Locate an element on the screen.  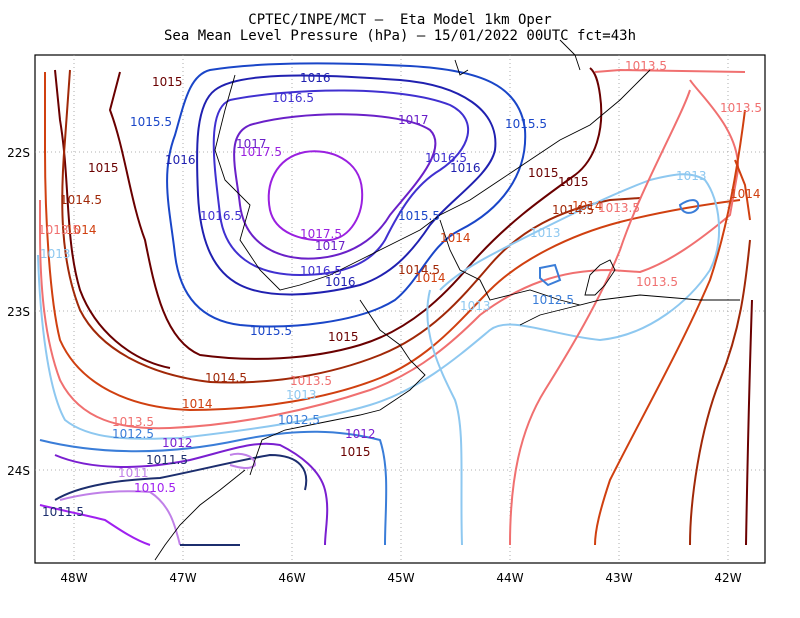
lon-axis: 48W 47W 46W 45W 44W 43W 42W is located at coordinates (400, 578).